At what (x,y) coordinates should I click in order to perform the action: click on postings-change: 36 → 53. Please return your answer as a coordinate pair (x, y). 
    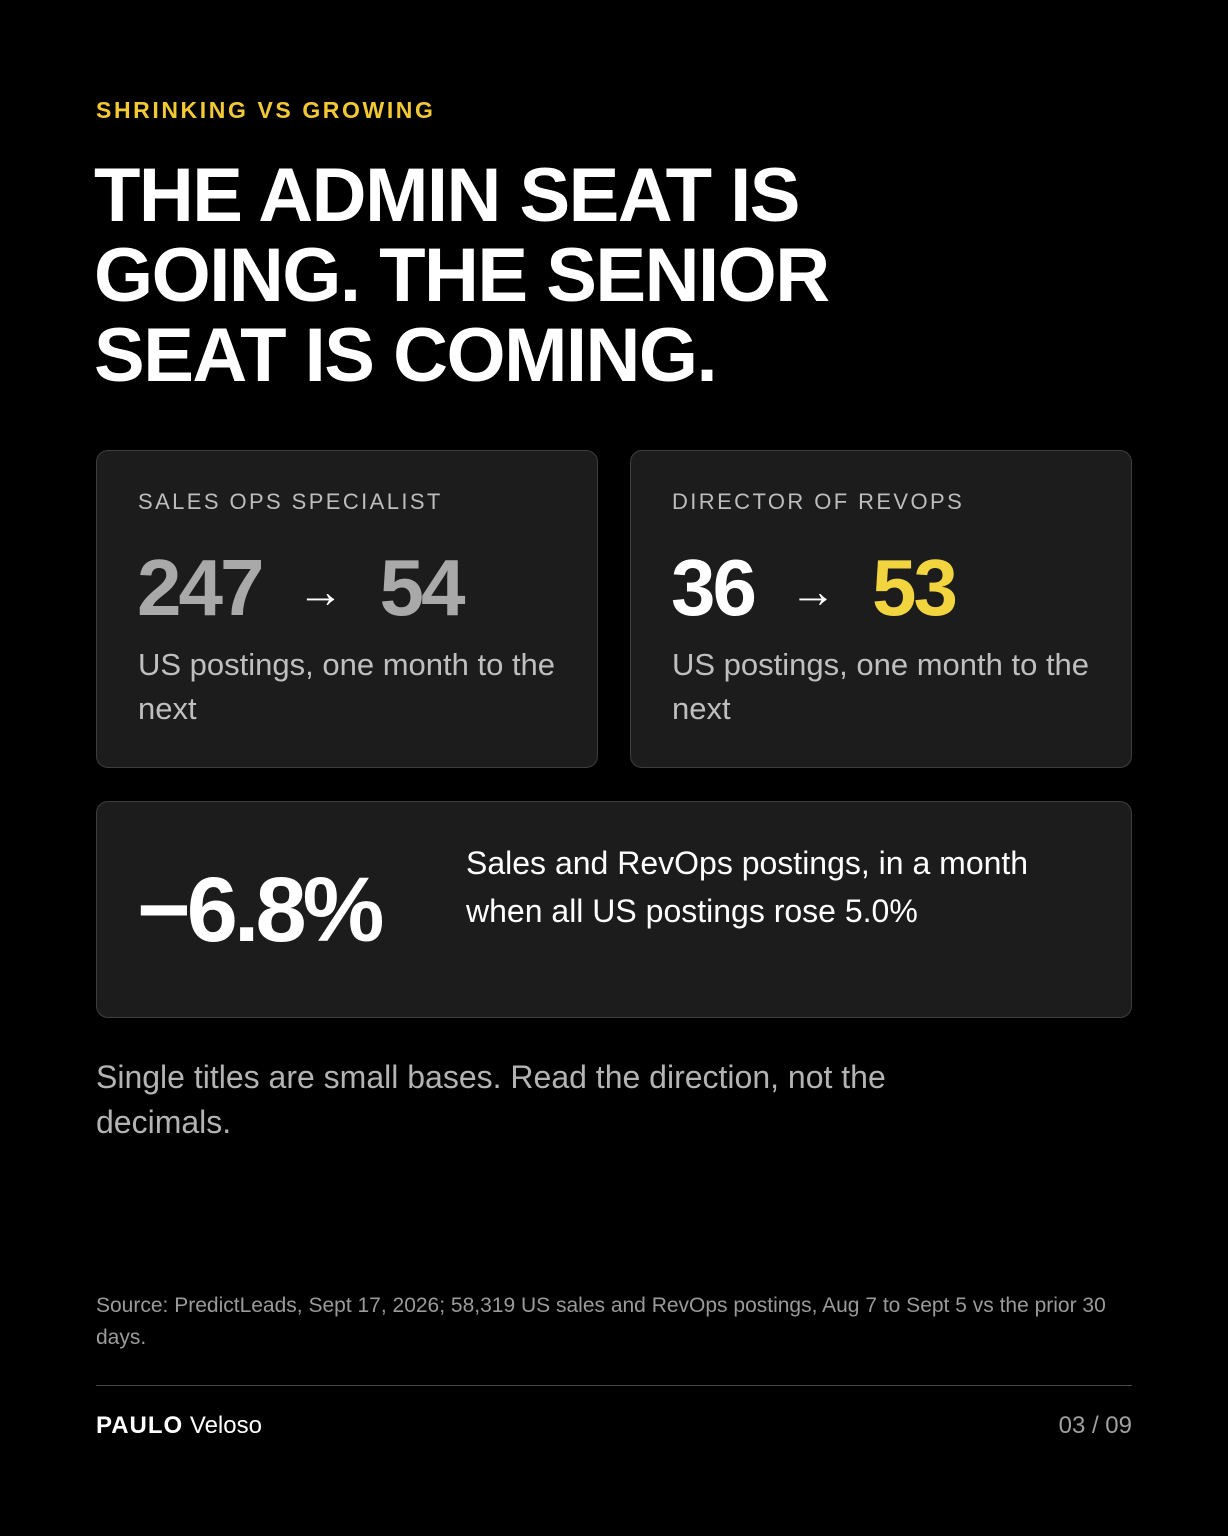
    Looking at the image, I should click on (814, 588).